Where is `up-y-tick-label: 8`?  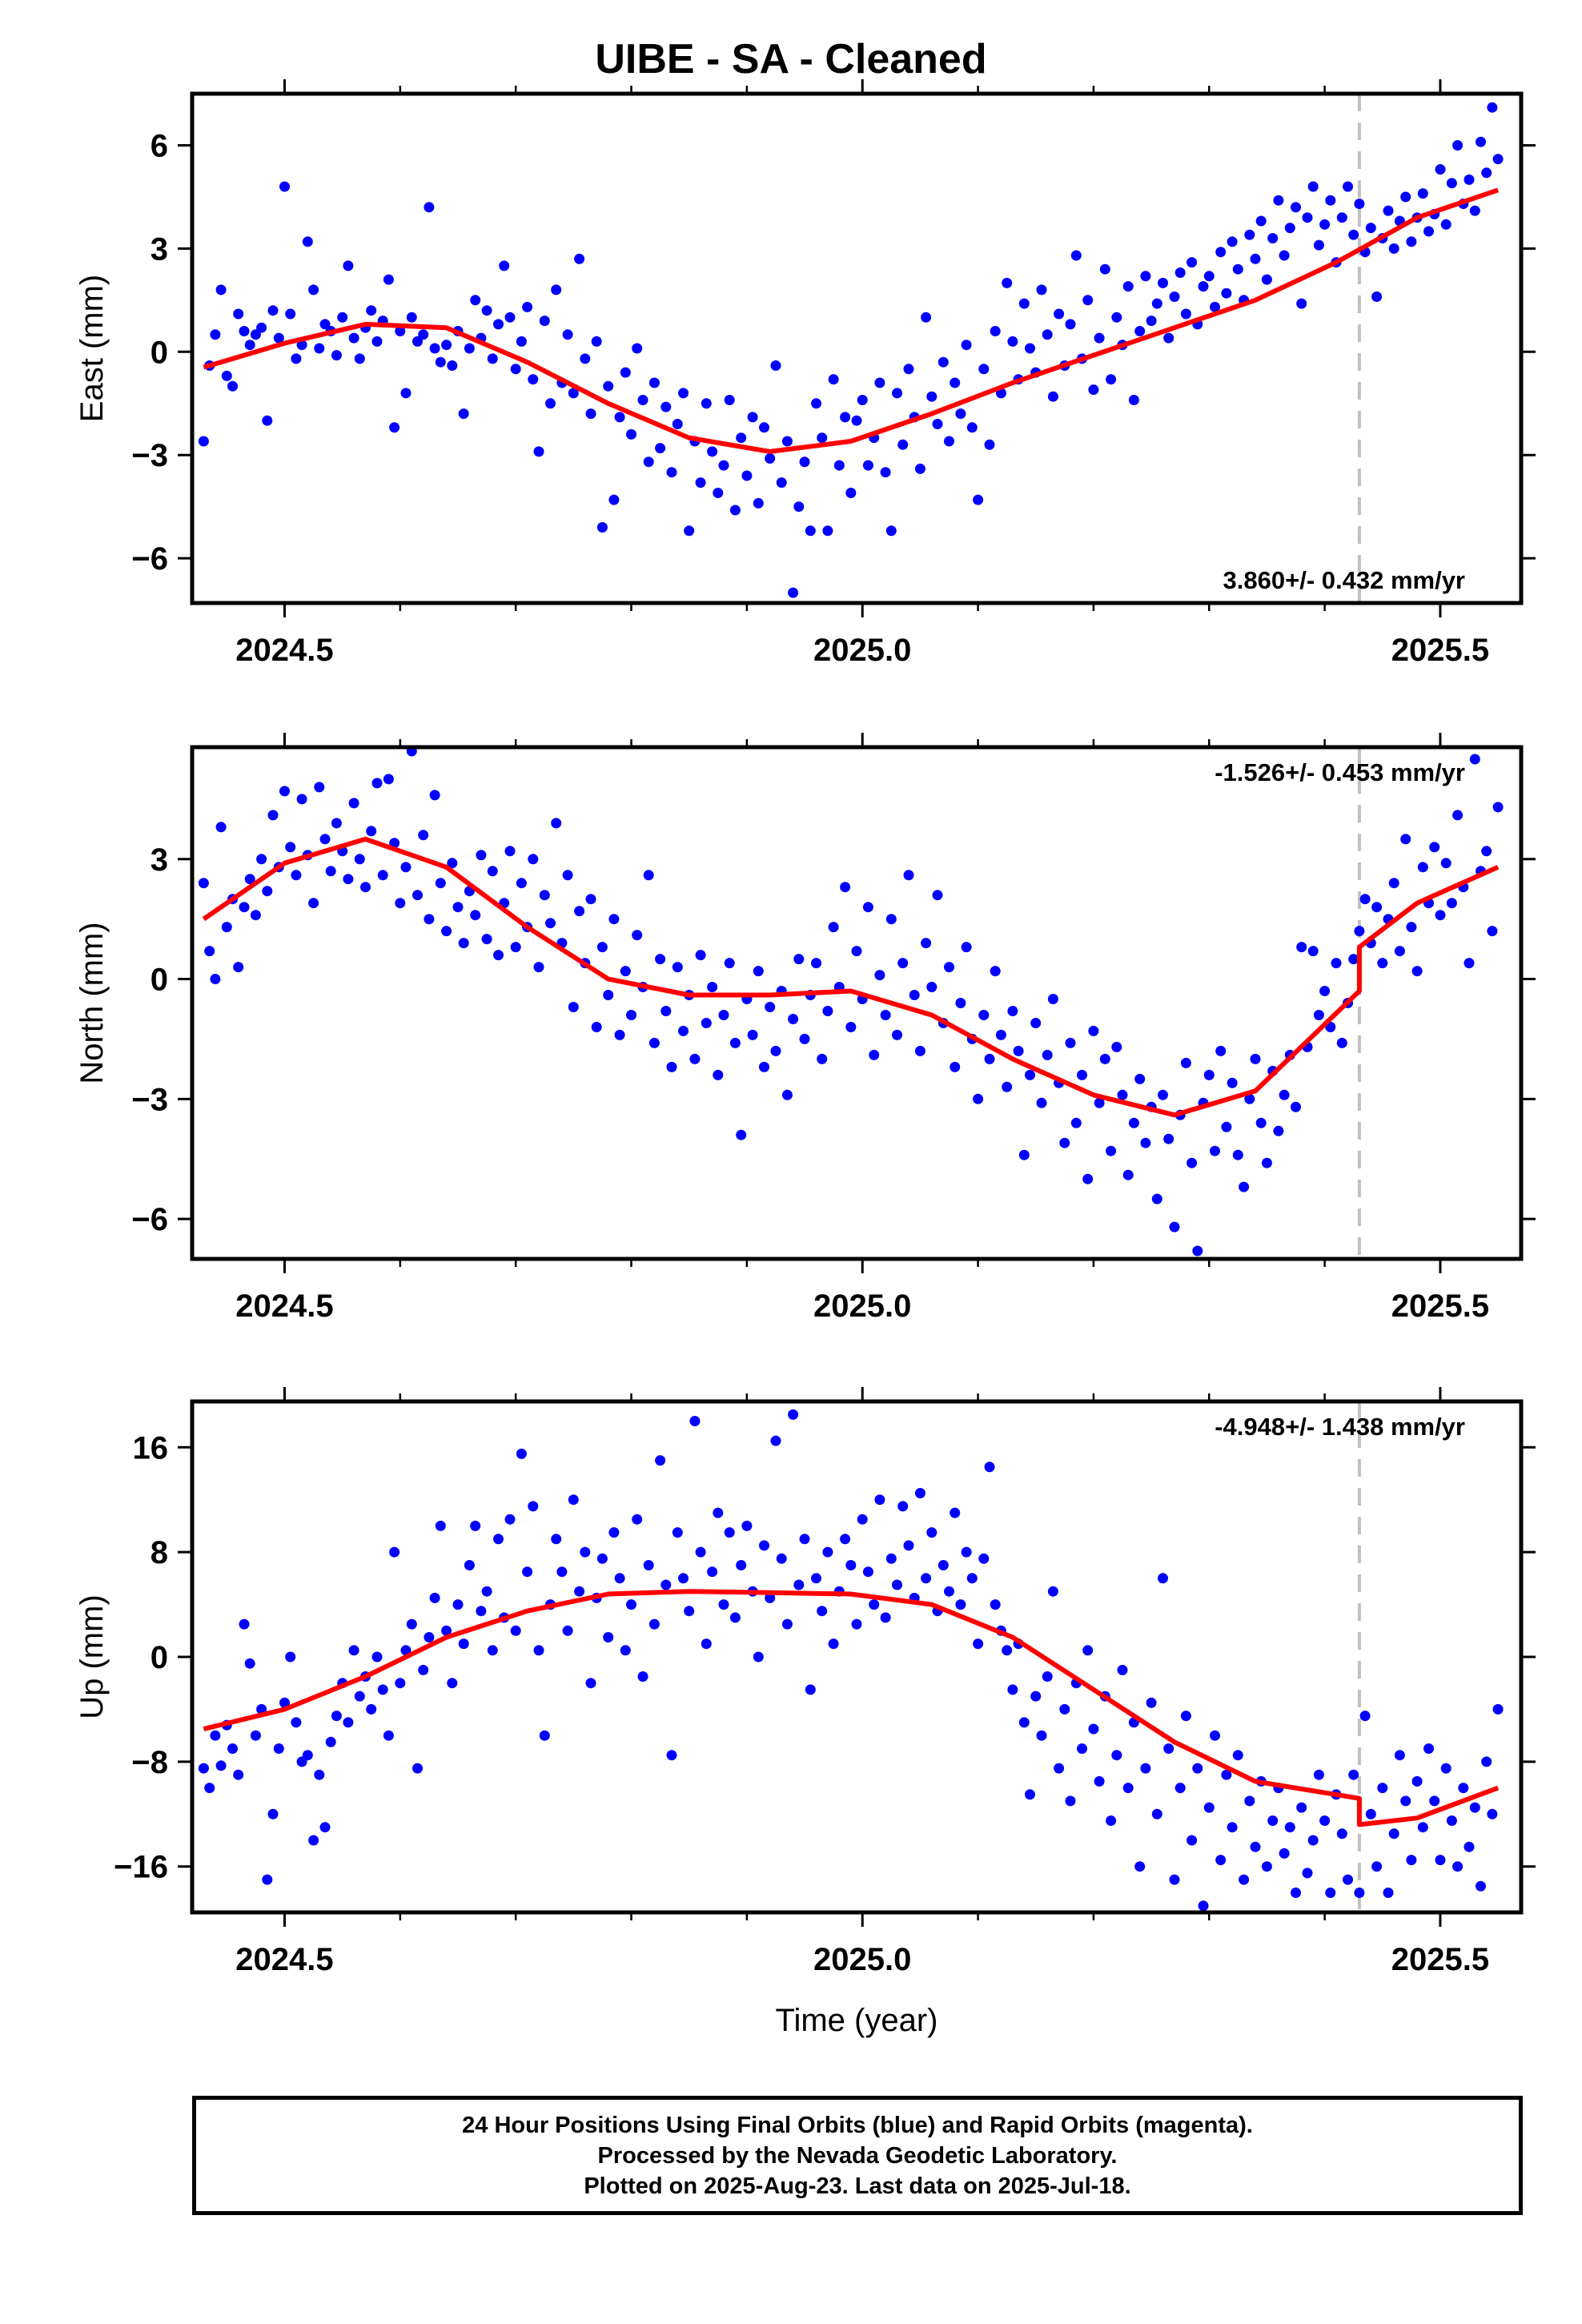
up-y-tick-label: 8 is located at coordinates (159, 1552).